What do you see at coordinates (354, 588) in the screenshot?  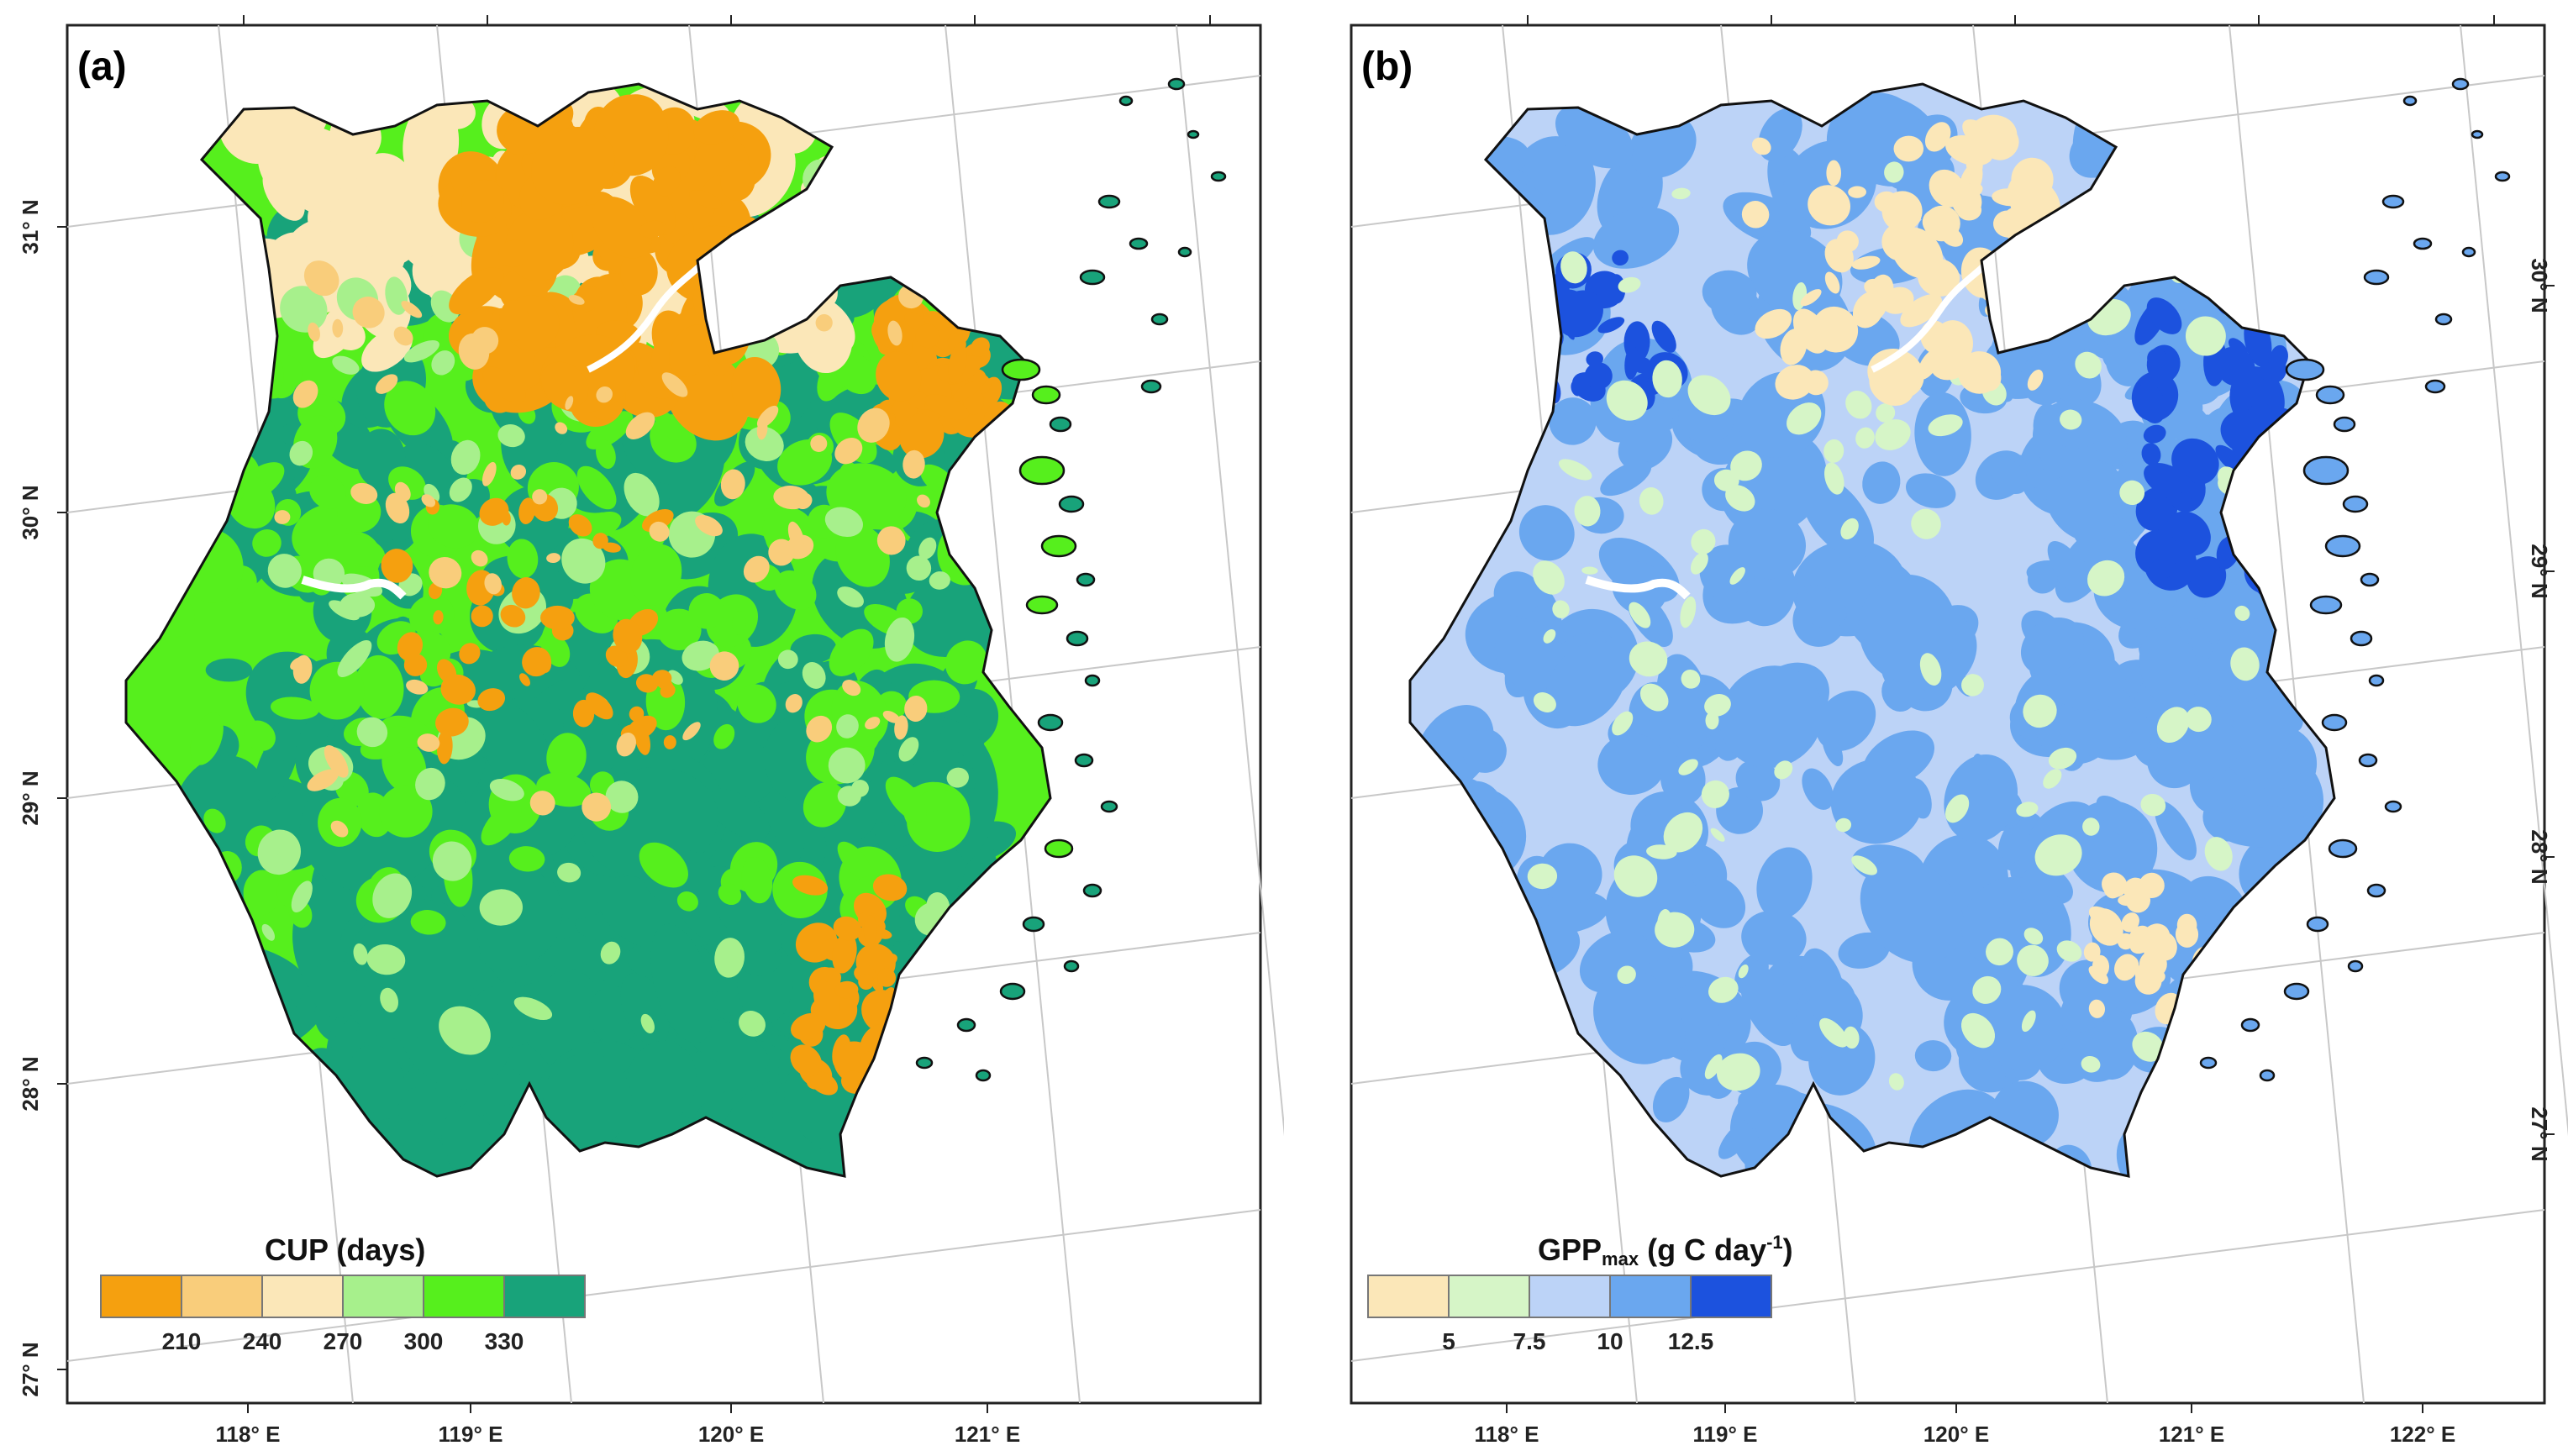 I see `lake-feature` at bounding box center [354, 588].